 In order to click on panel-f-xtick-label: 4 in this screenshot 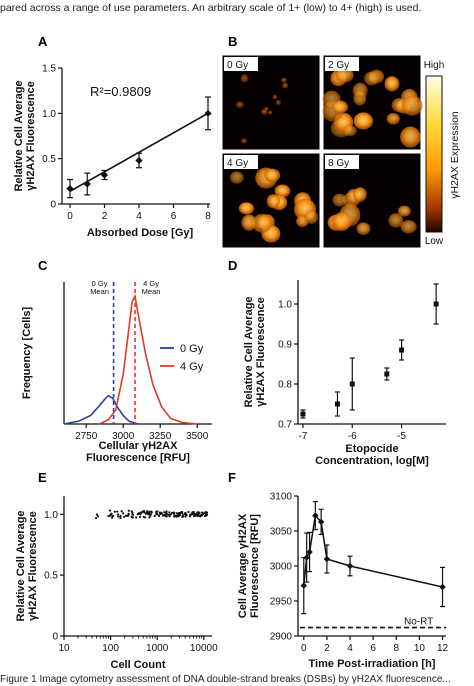, I will do `click(350, 648)`.